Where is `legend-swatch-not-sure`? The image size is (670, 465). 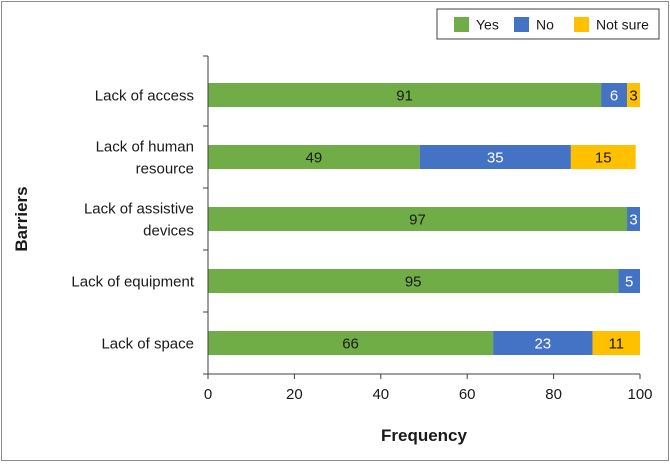 legend-swatch-not-sure is located at coordinates (581, 24).